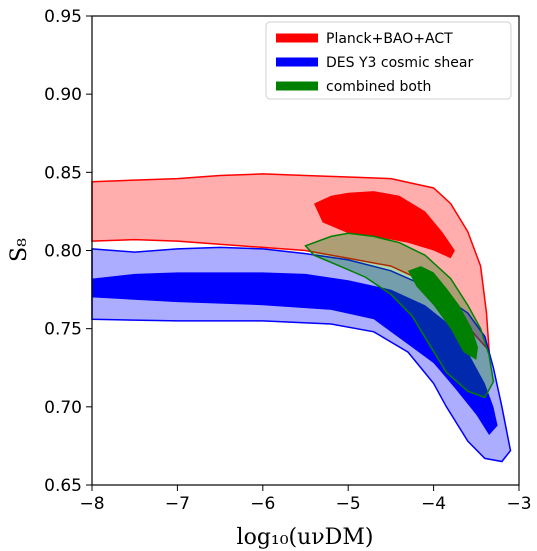  Describe the element at coordinates (433, 504) in the screenshot. I see `x-tick-label: −4` at that location.